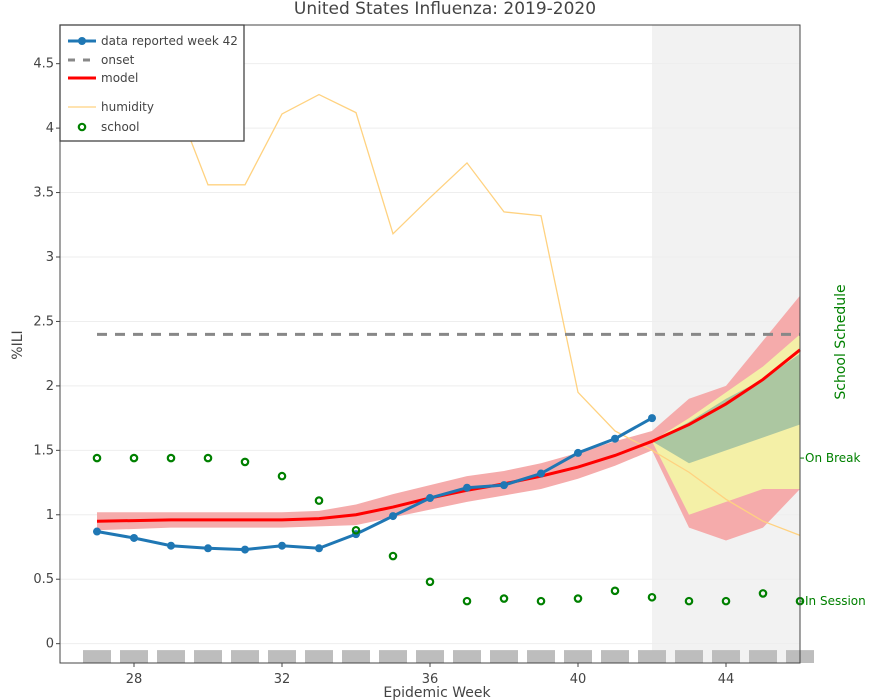 The width and height of the screenshot is (889, 700). Describe the element at coordinates (120, 127) in the screenshot. I see `legend-label: school` at that location.